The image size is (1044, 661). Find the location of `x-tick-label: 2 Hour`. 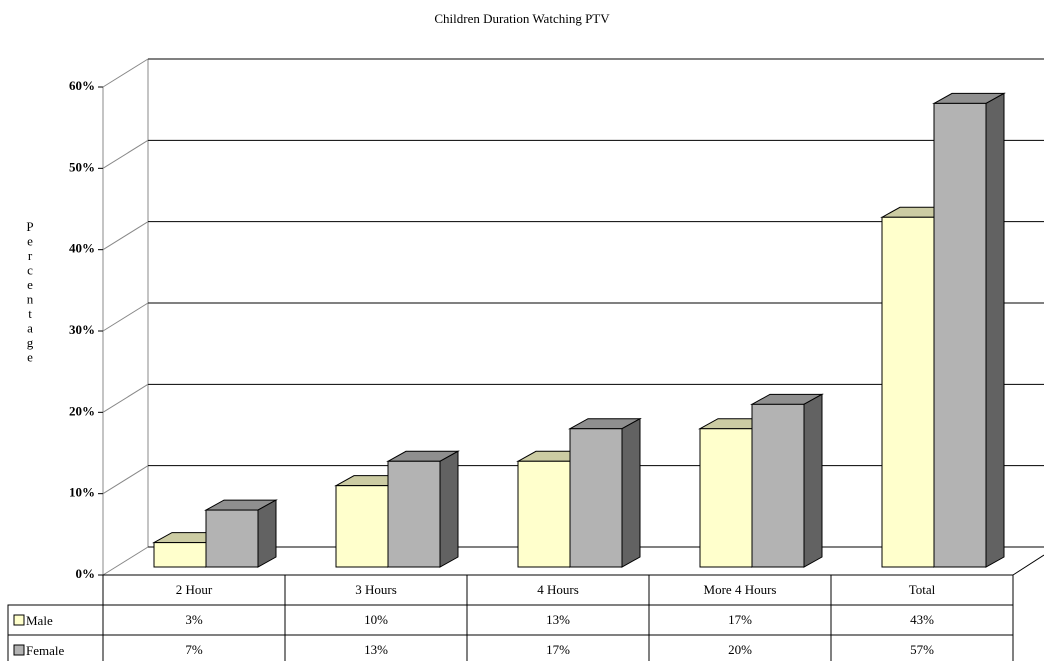

x-tick-label: 2 Hour is located at coordinates (194, 589).